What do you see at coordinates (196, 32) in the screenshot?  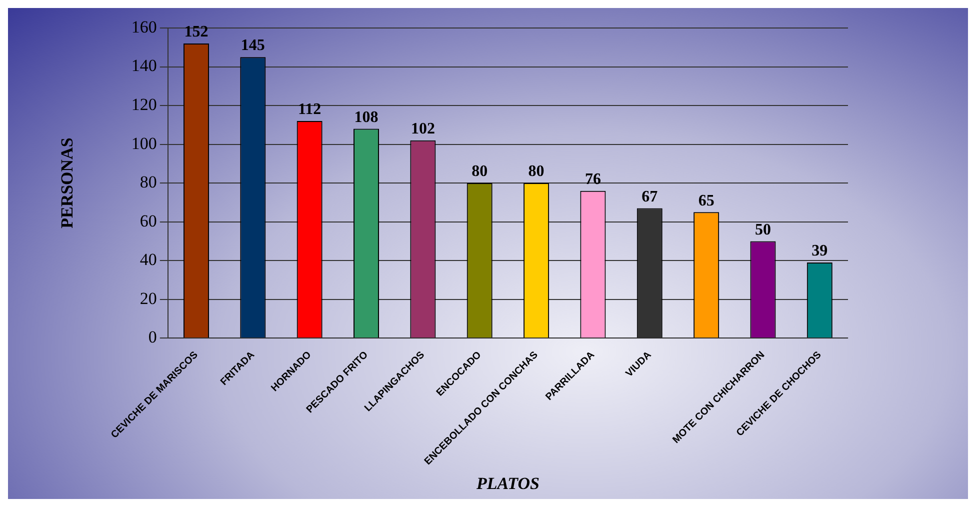 I see `data-label: 152` at bounding box center [196, 32].